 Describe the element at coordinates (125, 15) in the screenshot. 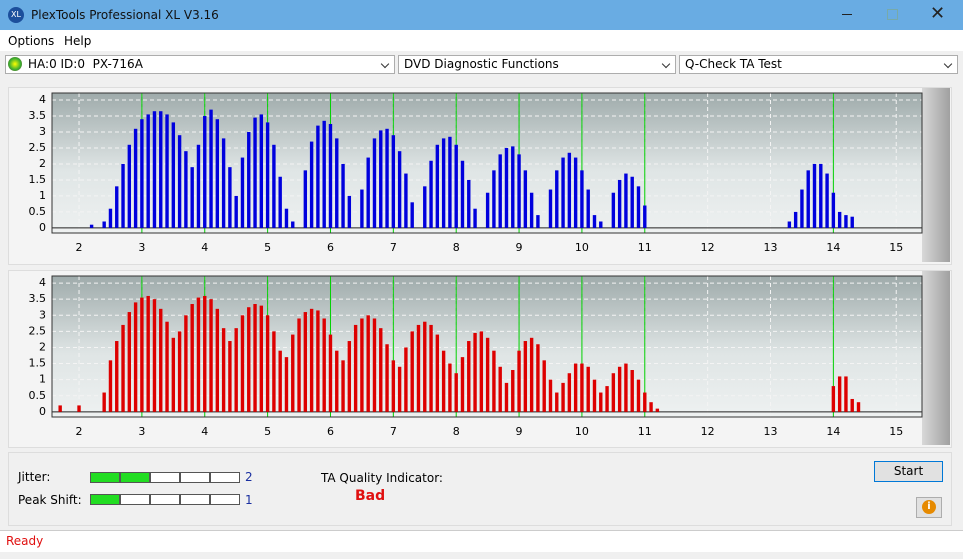

I see `window-title: PlexTools Professional XL V3.16` at that location.